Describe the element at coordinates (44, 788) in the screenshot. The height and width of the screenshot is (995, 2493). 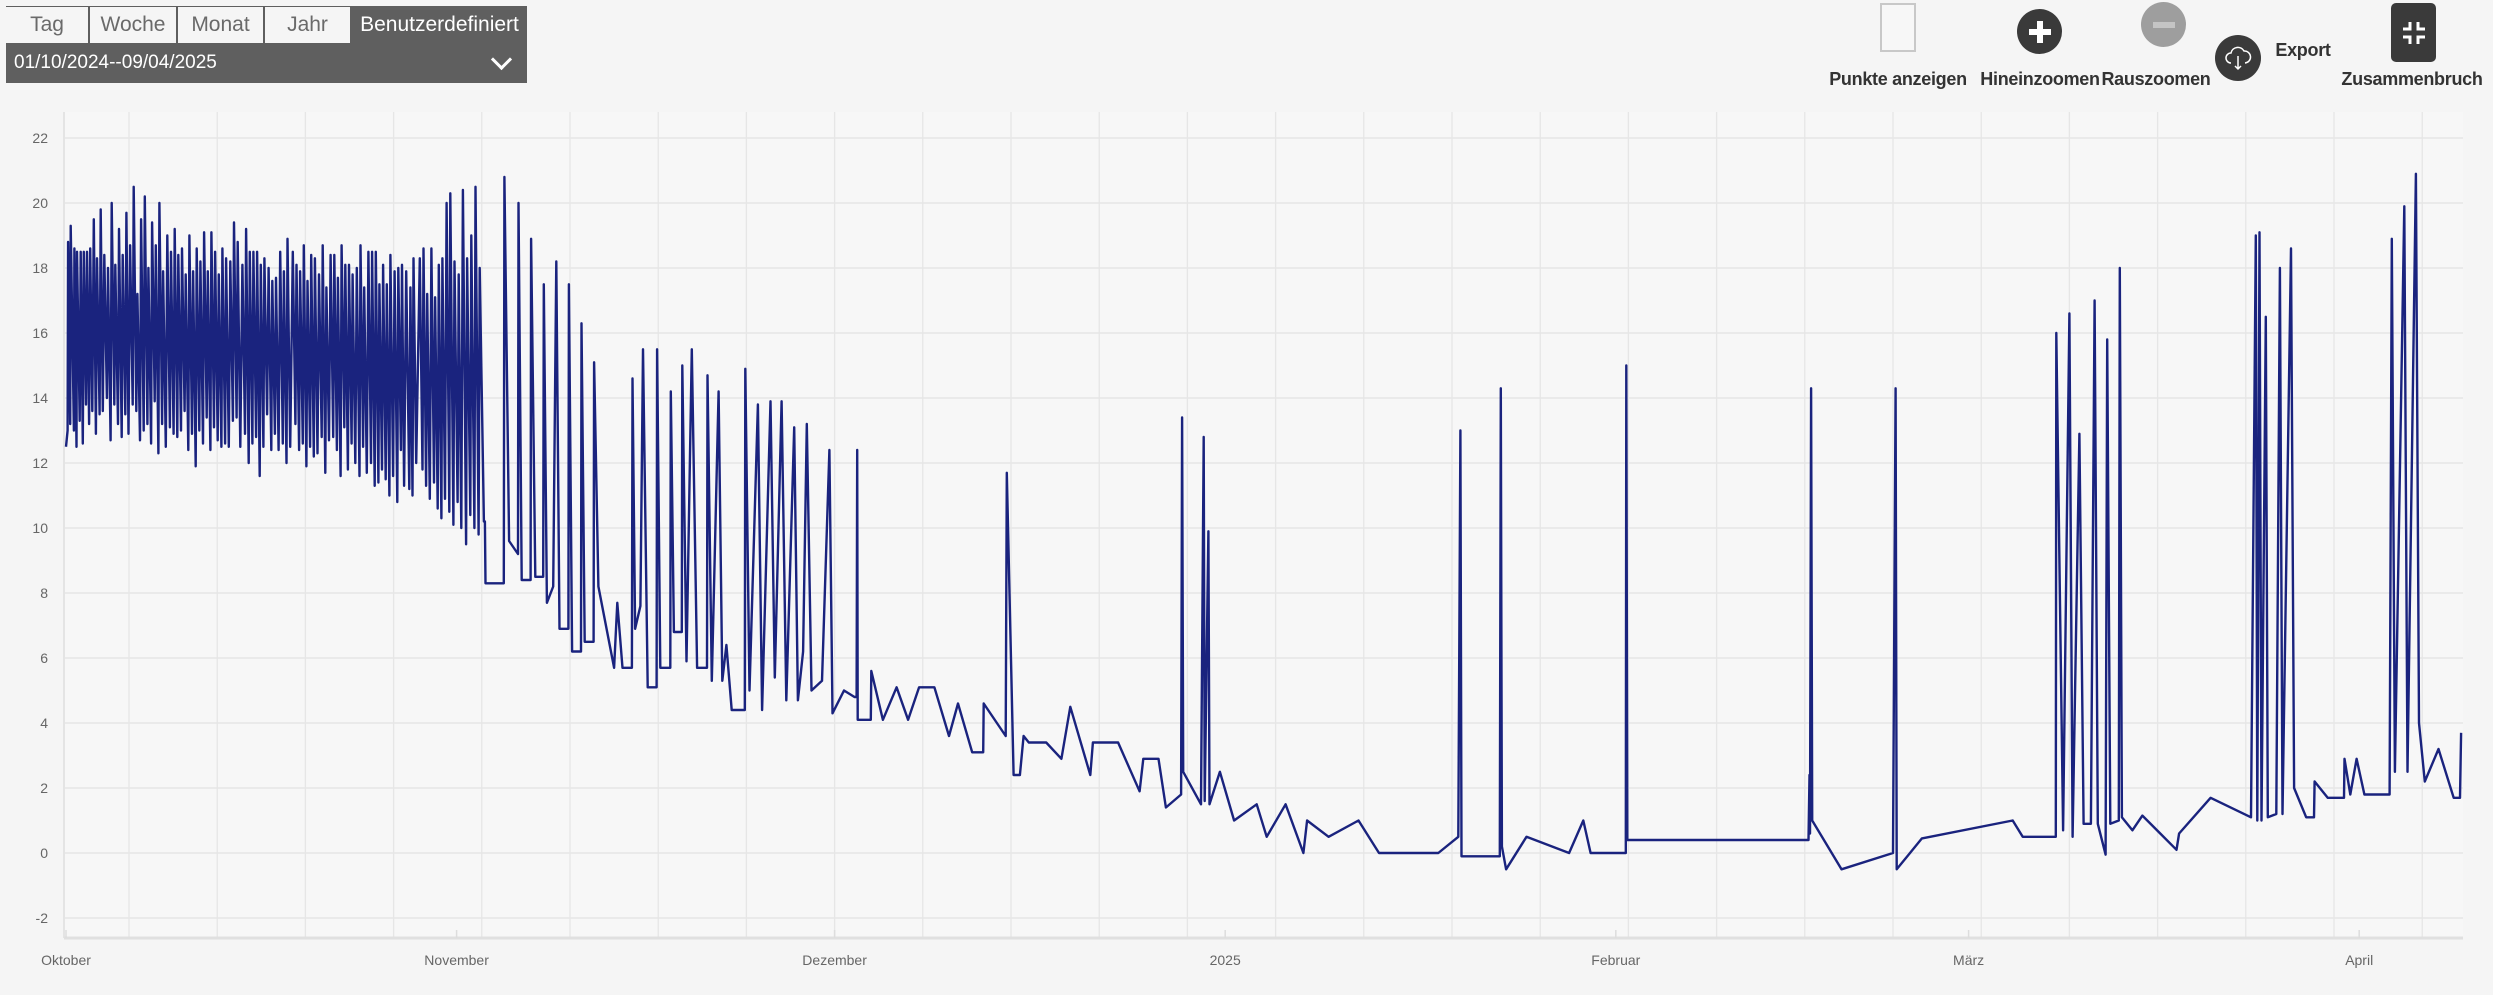
I see `y-tick-label: 2` at that location.